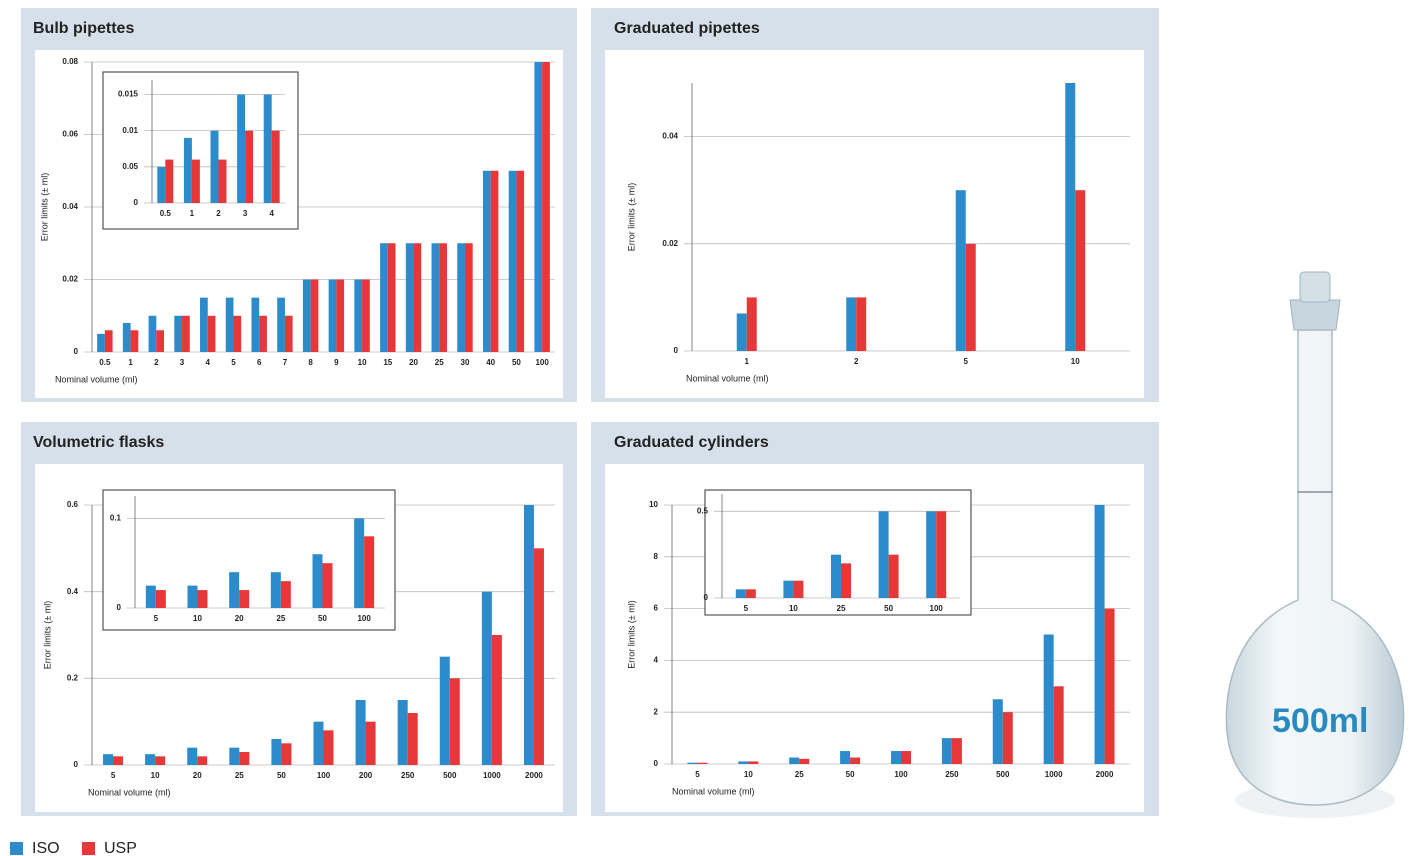  Describe the element at coordinates (245, 213) in the screenshot. I see `x-tick-label: 3` at that location.